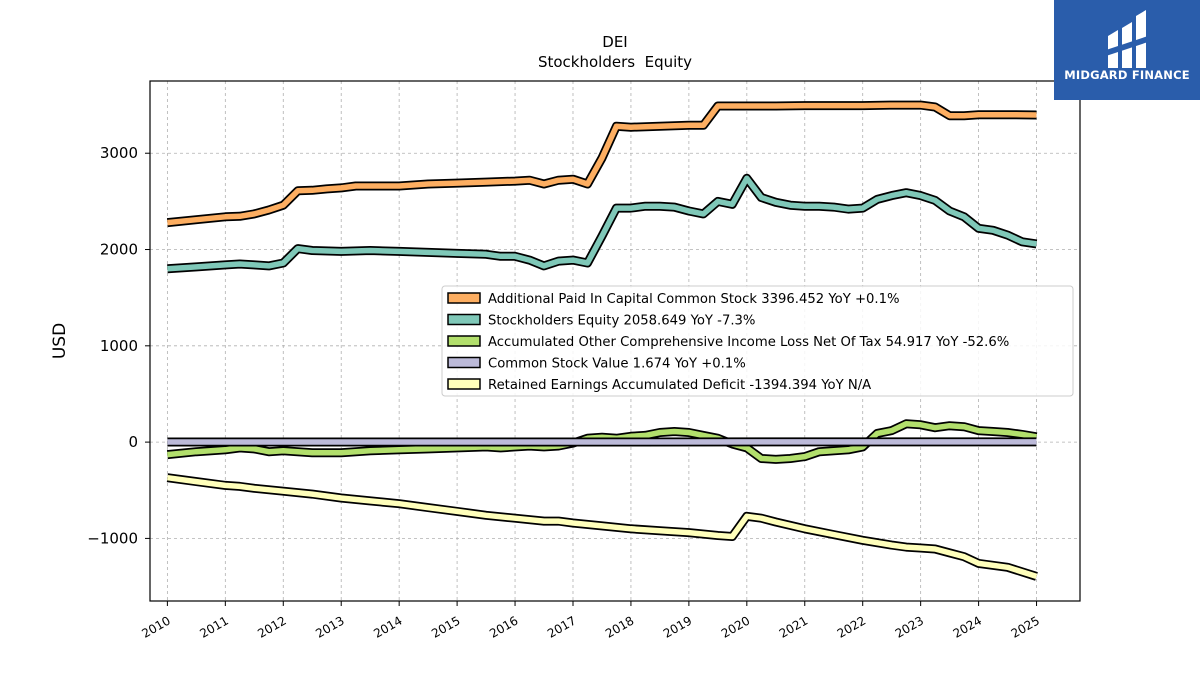 This screenshot has height=675, width=1200. Describe the element at coordinates (271, 626) in the screenshot. I see `x-tick-label: 2012` at that location.